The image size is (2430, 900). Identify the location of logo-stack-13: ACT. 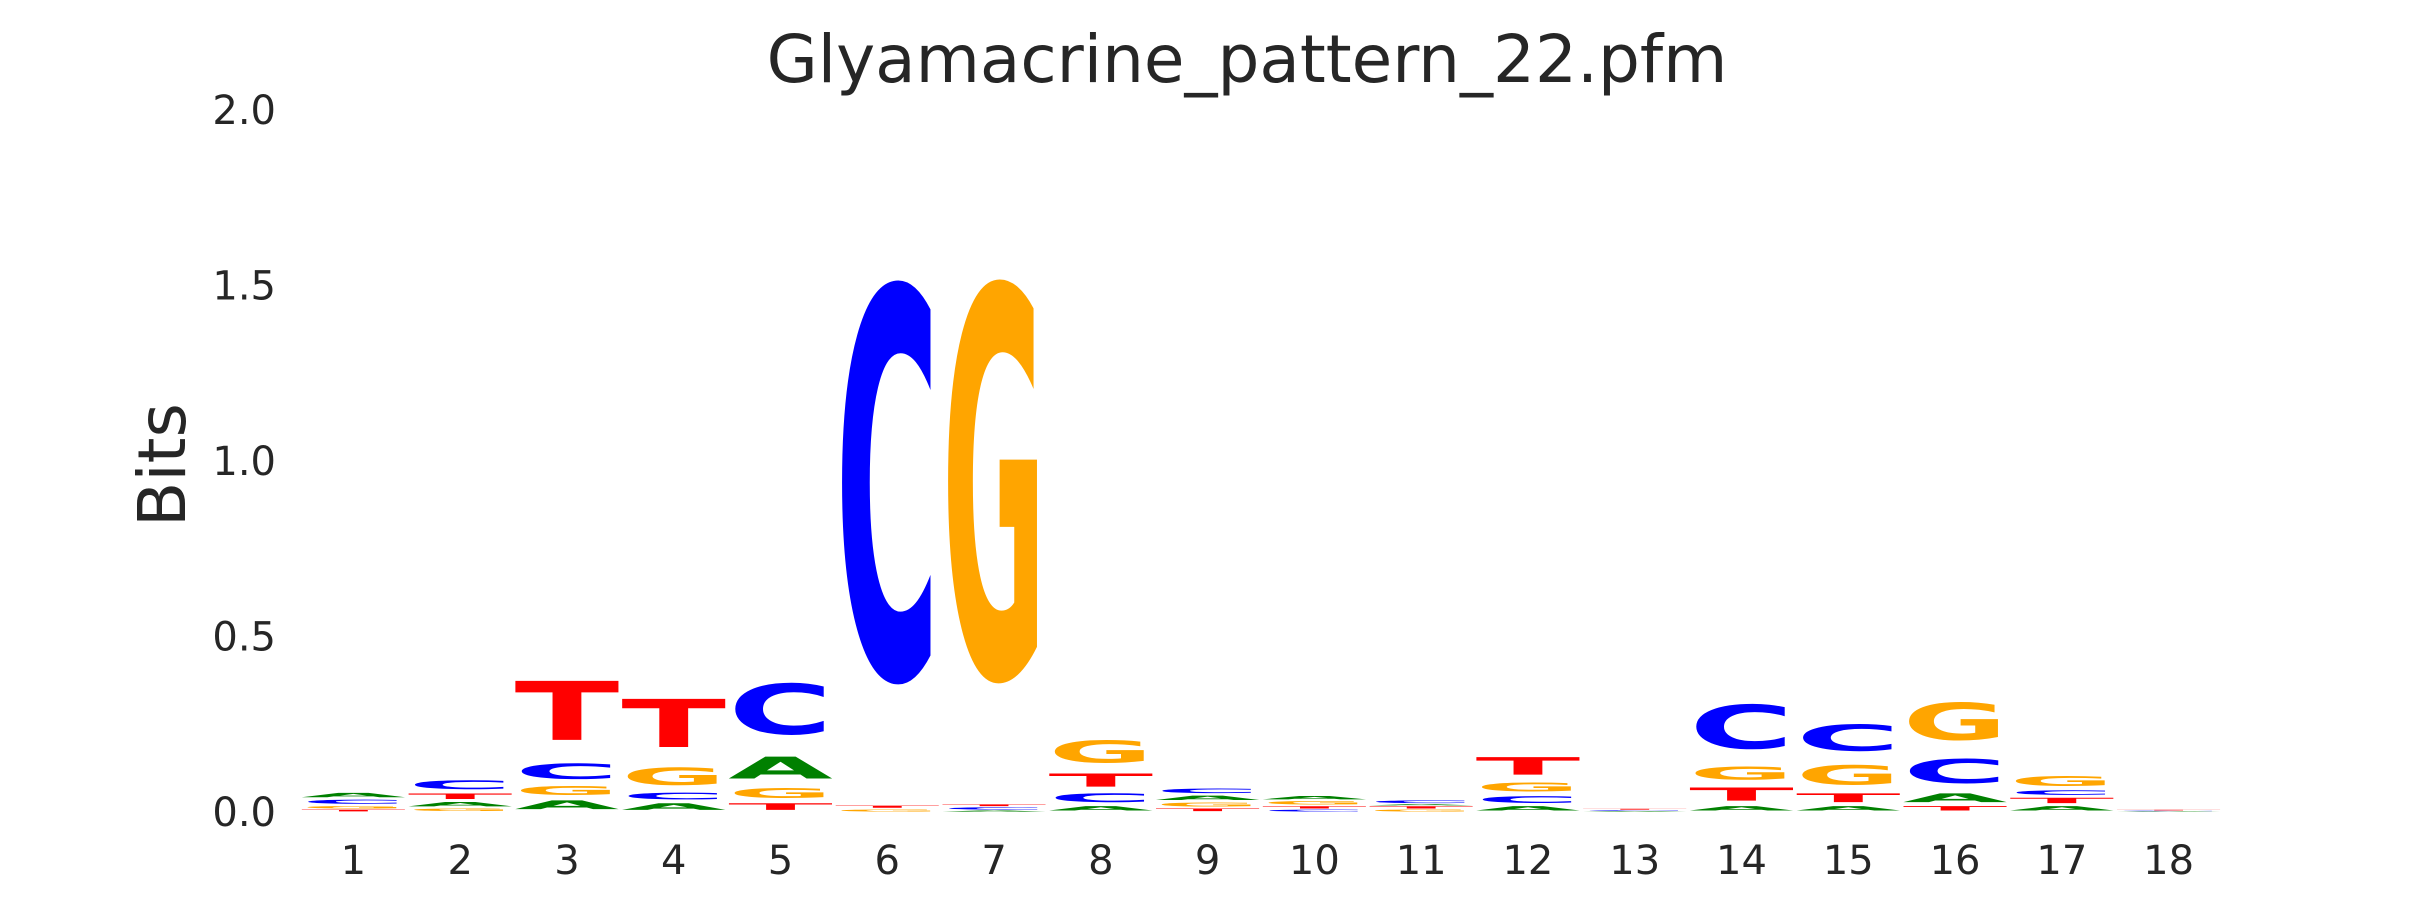
(1634, 810).